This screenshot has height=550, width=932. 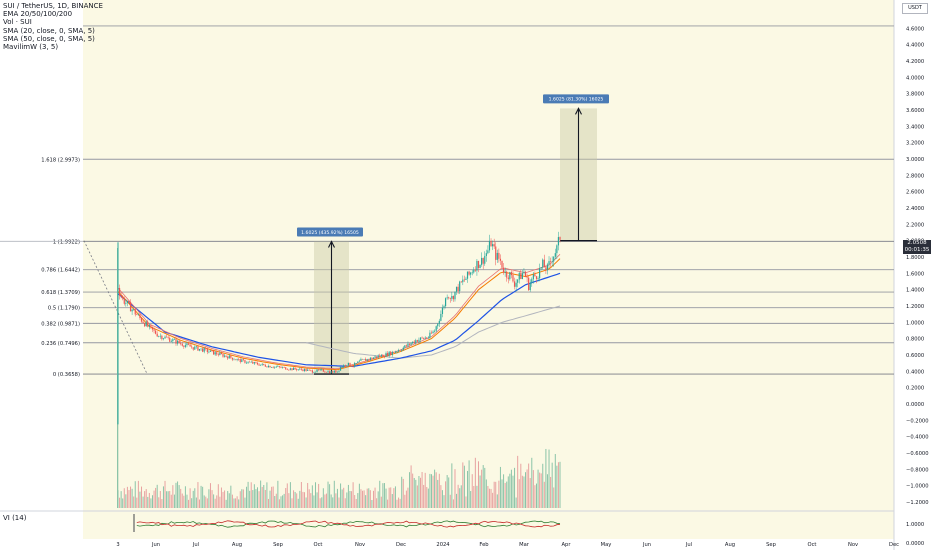 What do you see at coordinates (915, 356) in the screenshot?
I see `y-tick-label: 0.6000` at bounding box center [915, 356].